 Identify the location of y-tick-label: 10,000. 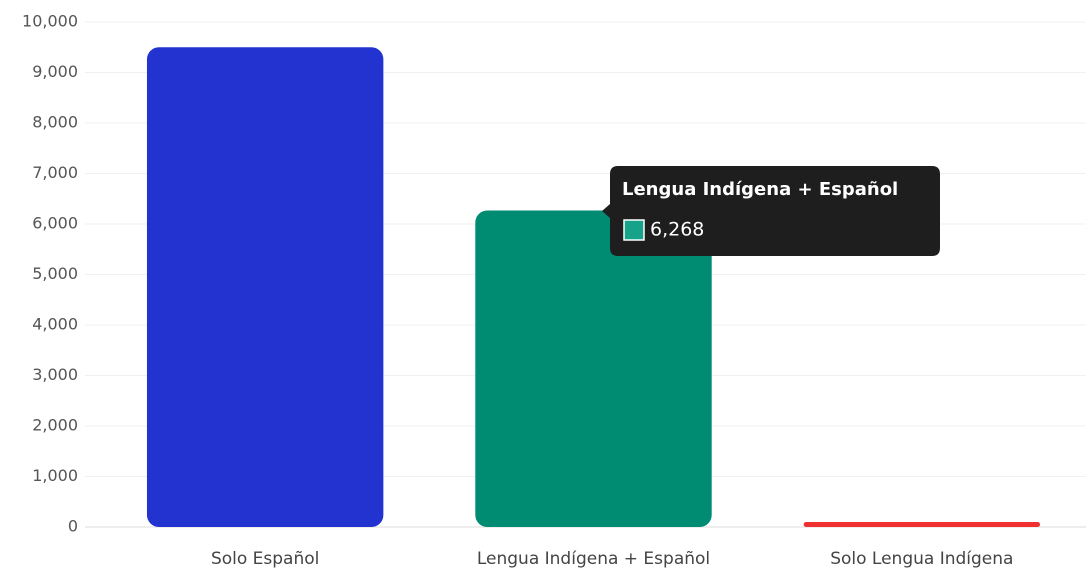
(50, 21).